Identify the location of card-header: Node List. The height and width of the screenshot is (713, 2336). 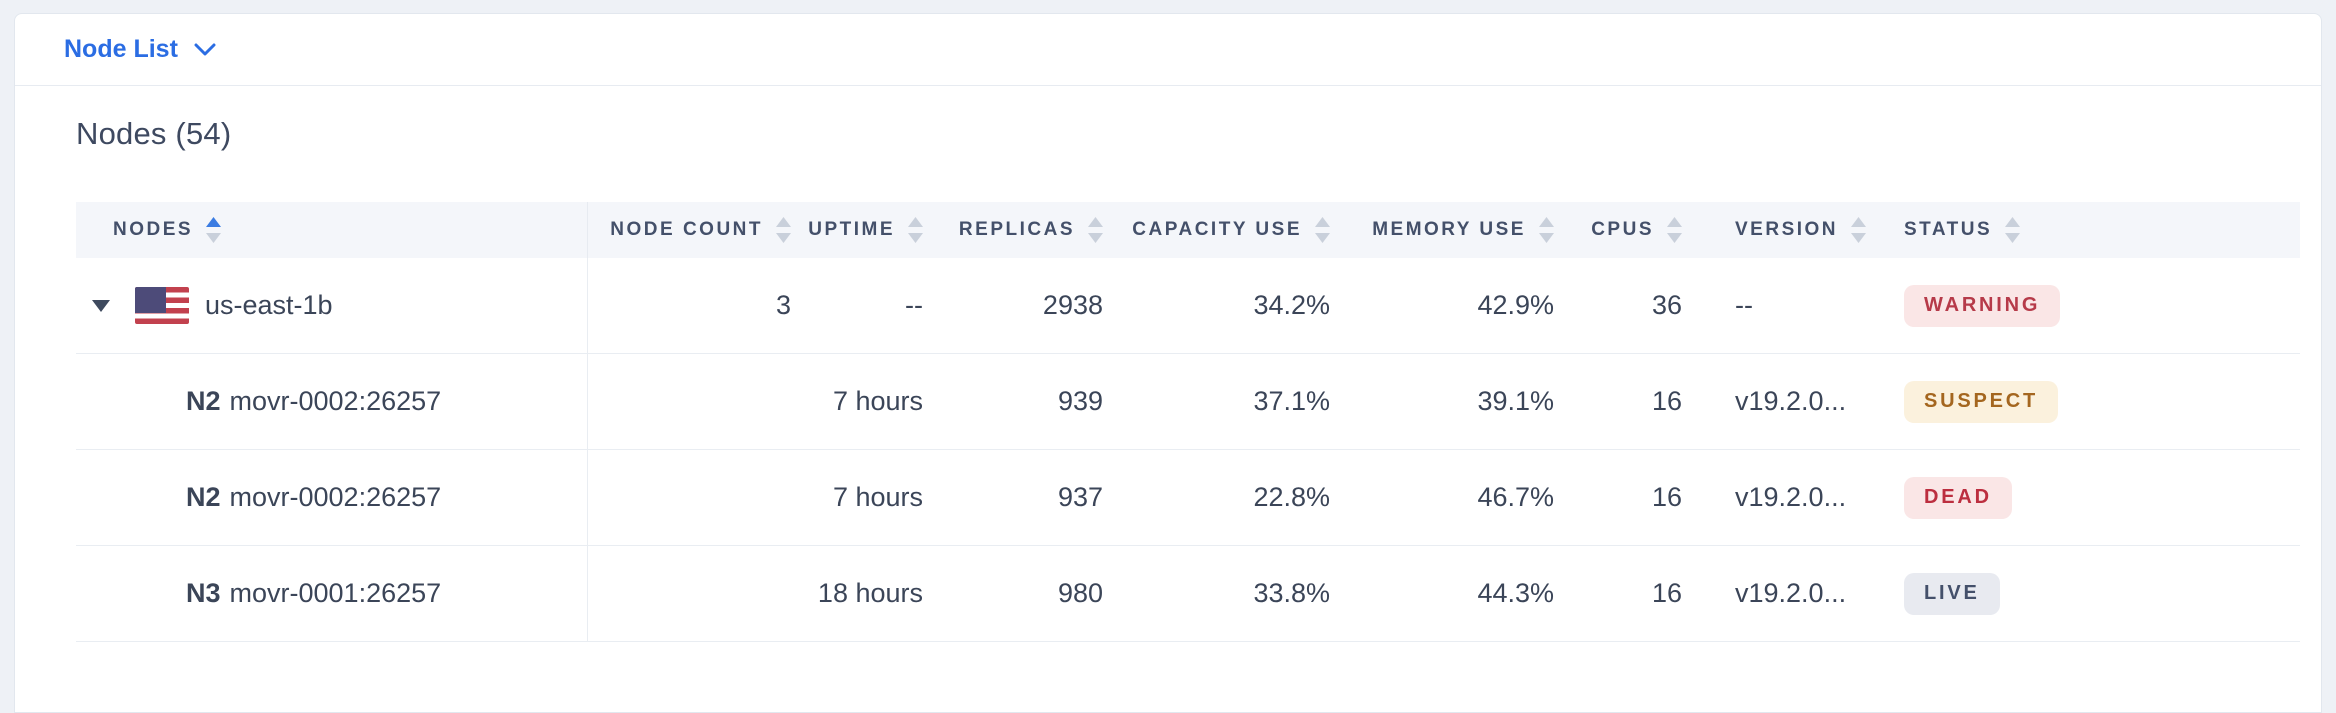
(1168, 50).